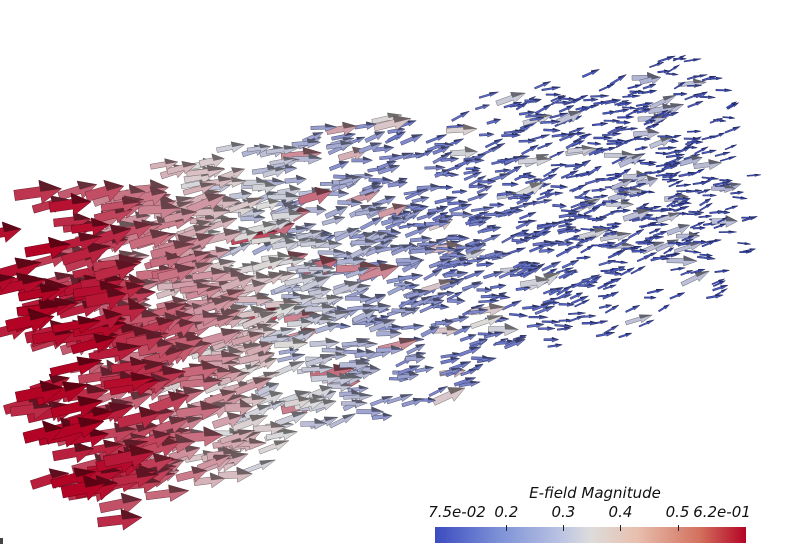 This screenshot has height=554, width=798. I want to click on scalar-bar-tick-mark, so click(678, 528).